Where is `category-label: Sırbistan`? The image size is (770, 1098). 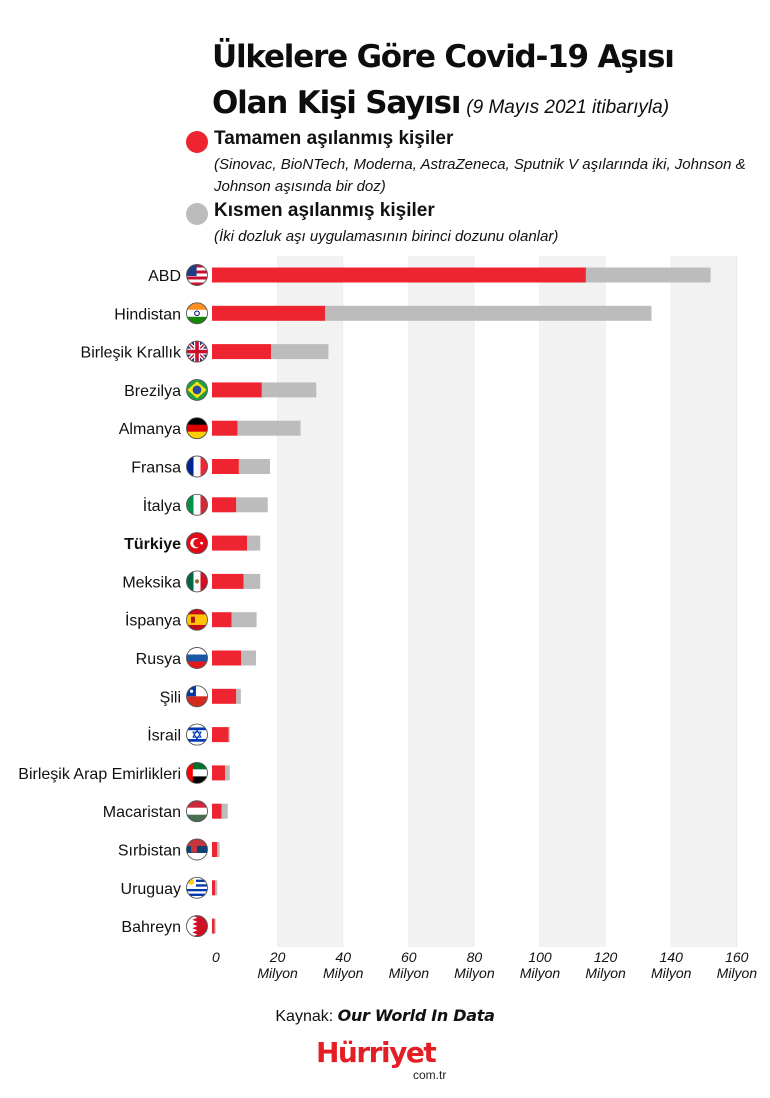
category-label: Sırbistan is located at coordinates (149, 851).